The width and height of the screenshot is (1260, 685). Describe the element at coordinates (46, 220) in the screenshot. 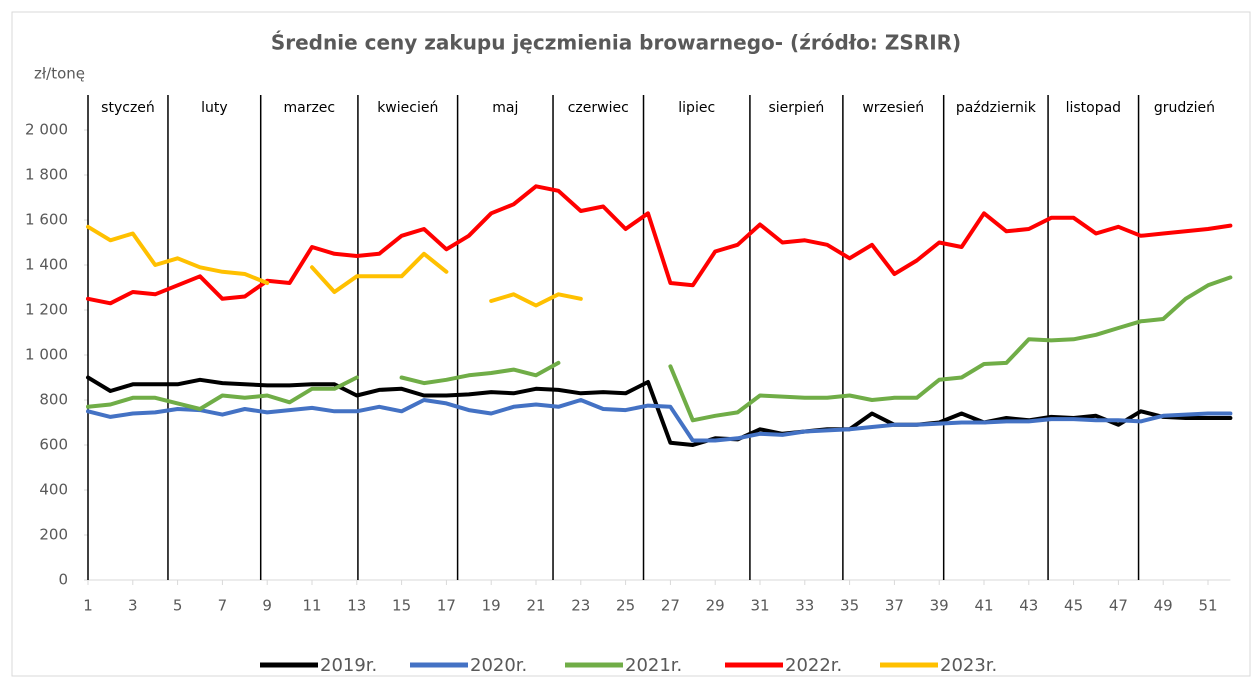

I see `y-tick-label: 1 600` at that location.